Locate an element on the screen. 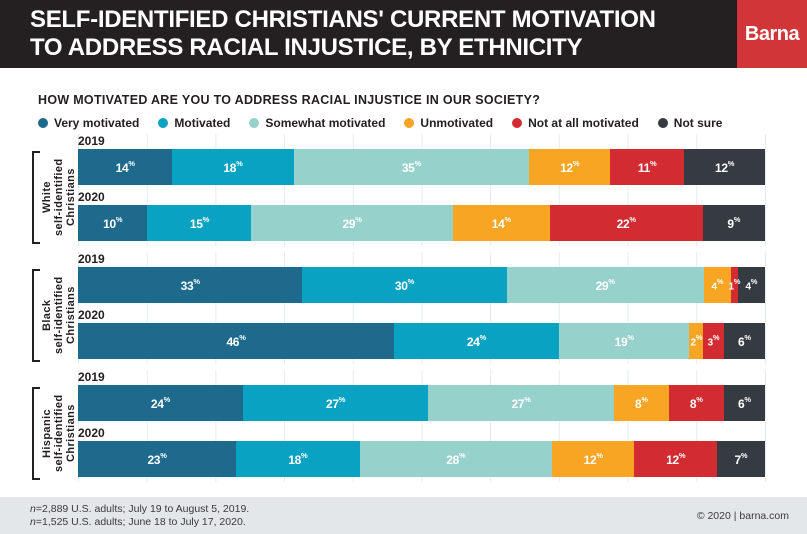 The image size is (807, 534). year-label: 2019 is located at coordinates (91, 141).